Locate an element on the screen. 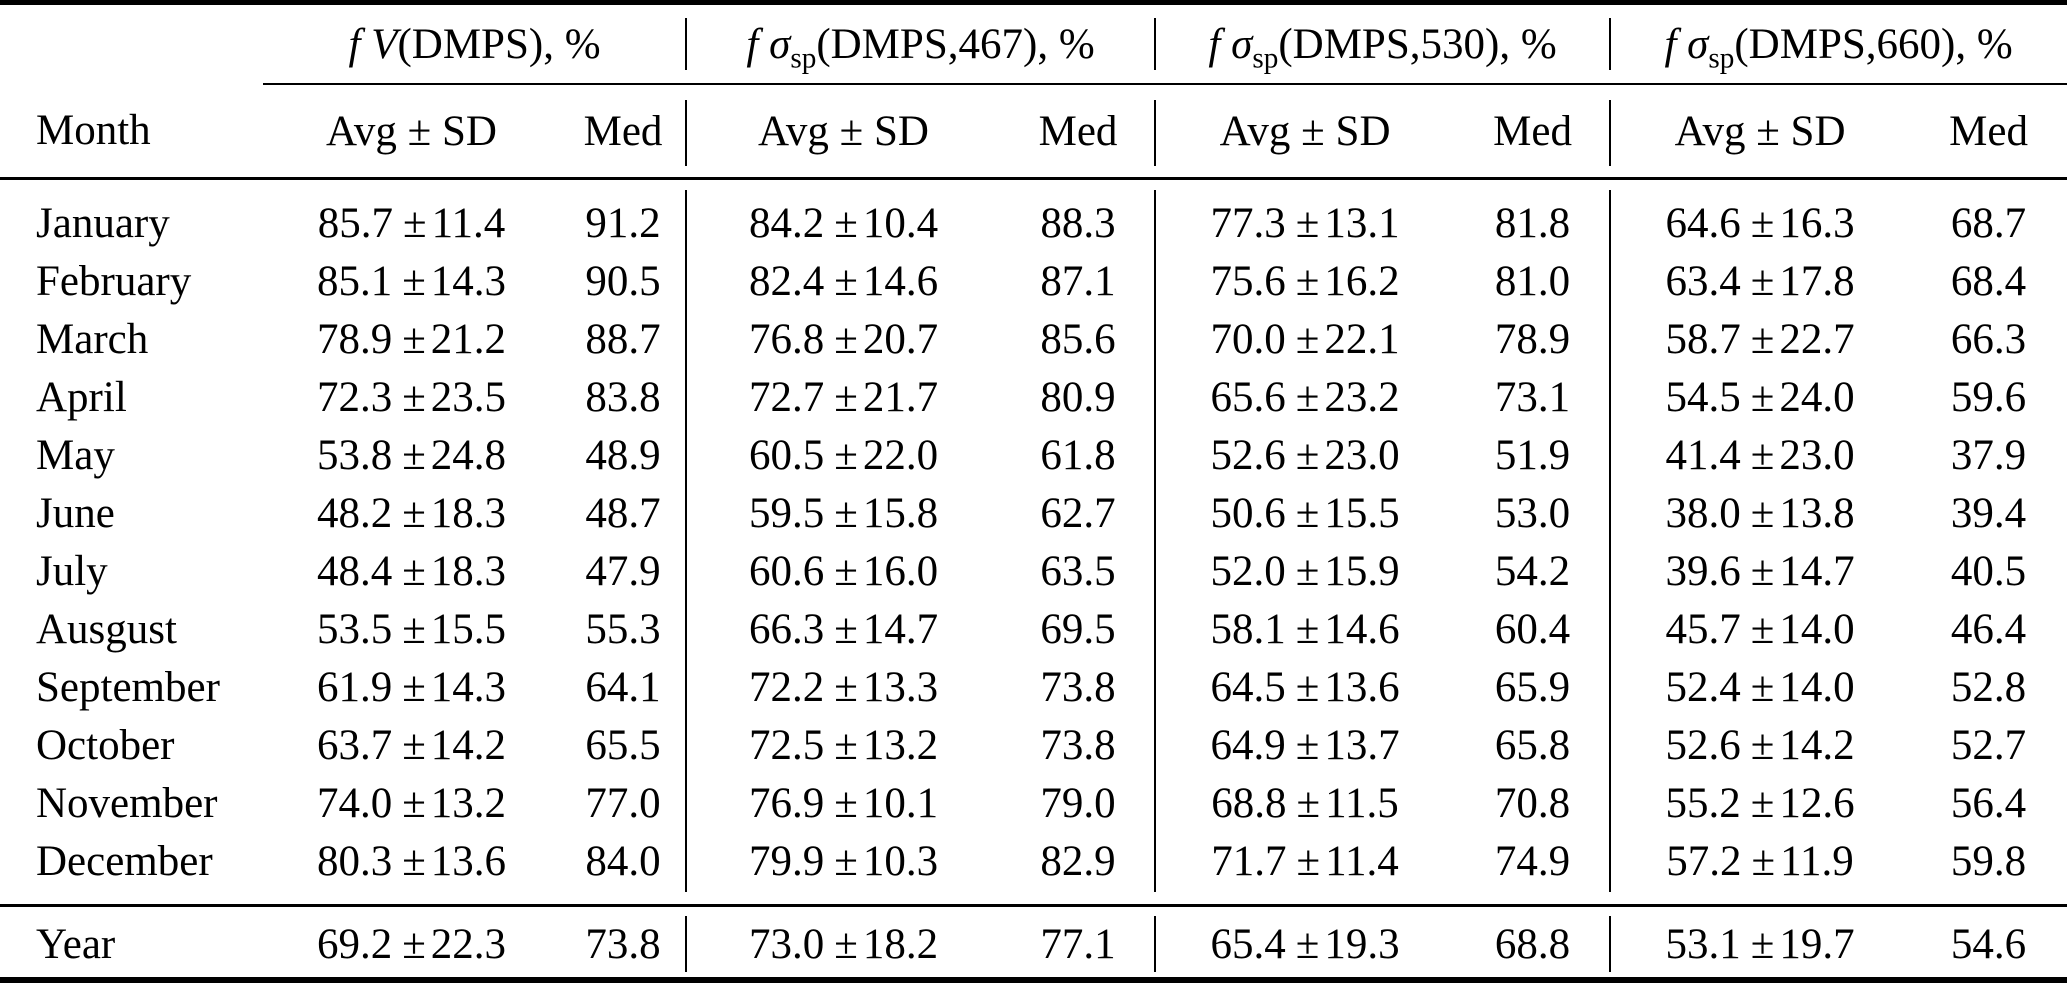 The height and width of the screenshot is (983, 2067). med-cell: 82.9 is located at coordinates (1078, 869).